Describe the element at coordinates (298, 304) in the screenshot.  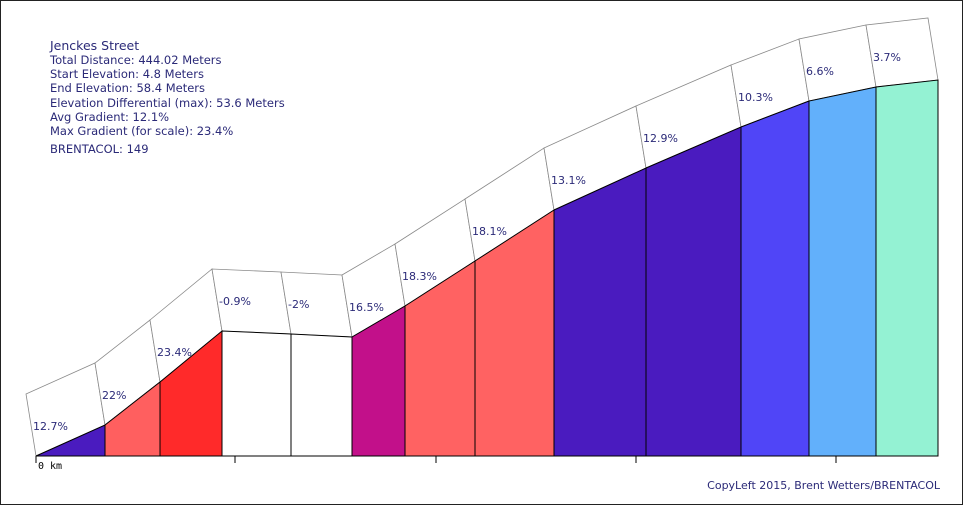
I see `gradient-label: -2%` at that location.